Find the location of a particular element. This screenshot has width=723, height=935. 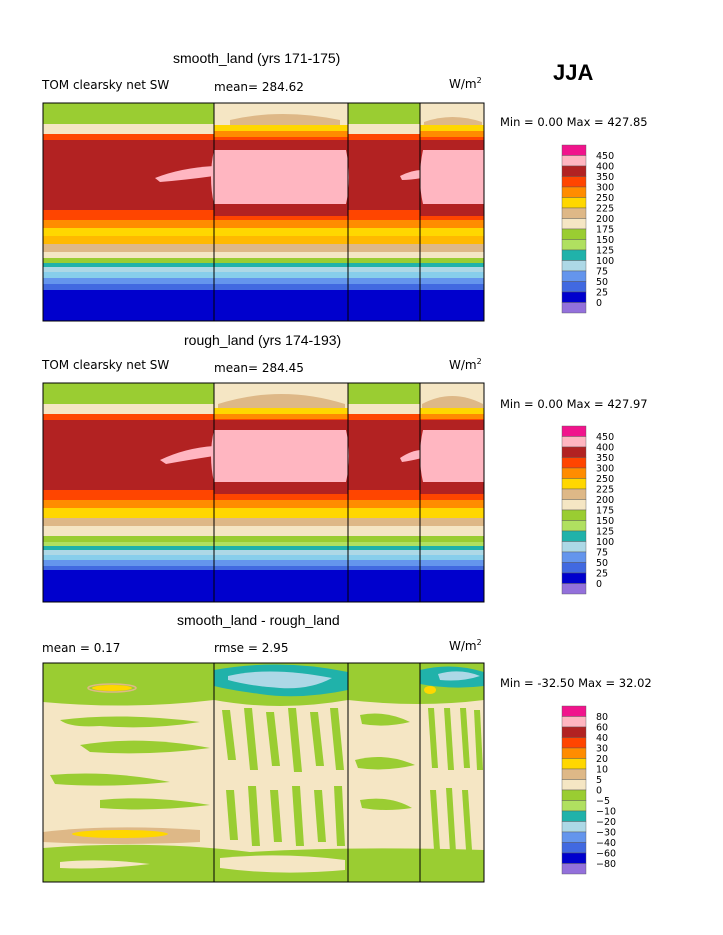

panel-3-title: smooth_land - rough_land is located at coordinates (258, 620).